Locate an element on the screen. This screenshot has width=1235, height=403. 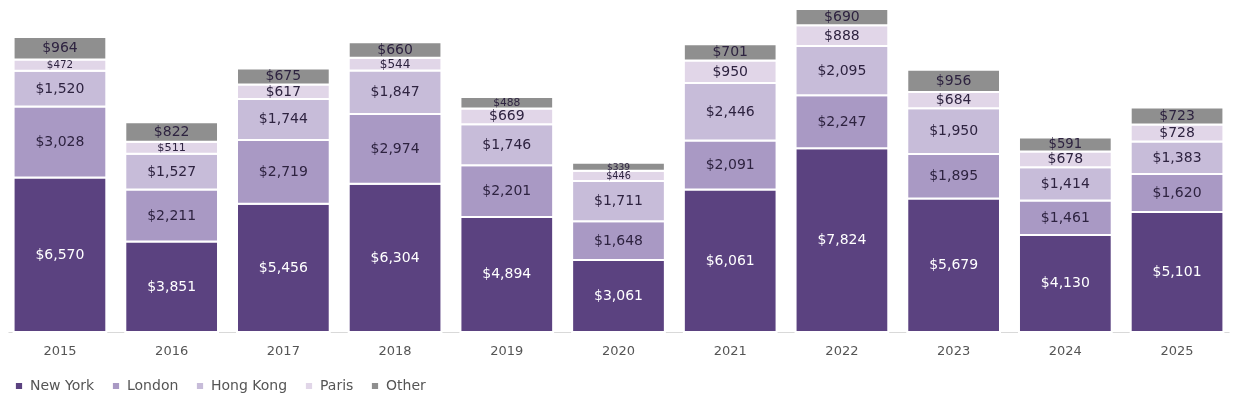
data-label: $1,950 is located at coordinates (954, 130).